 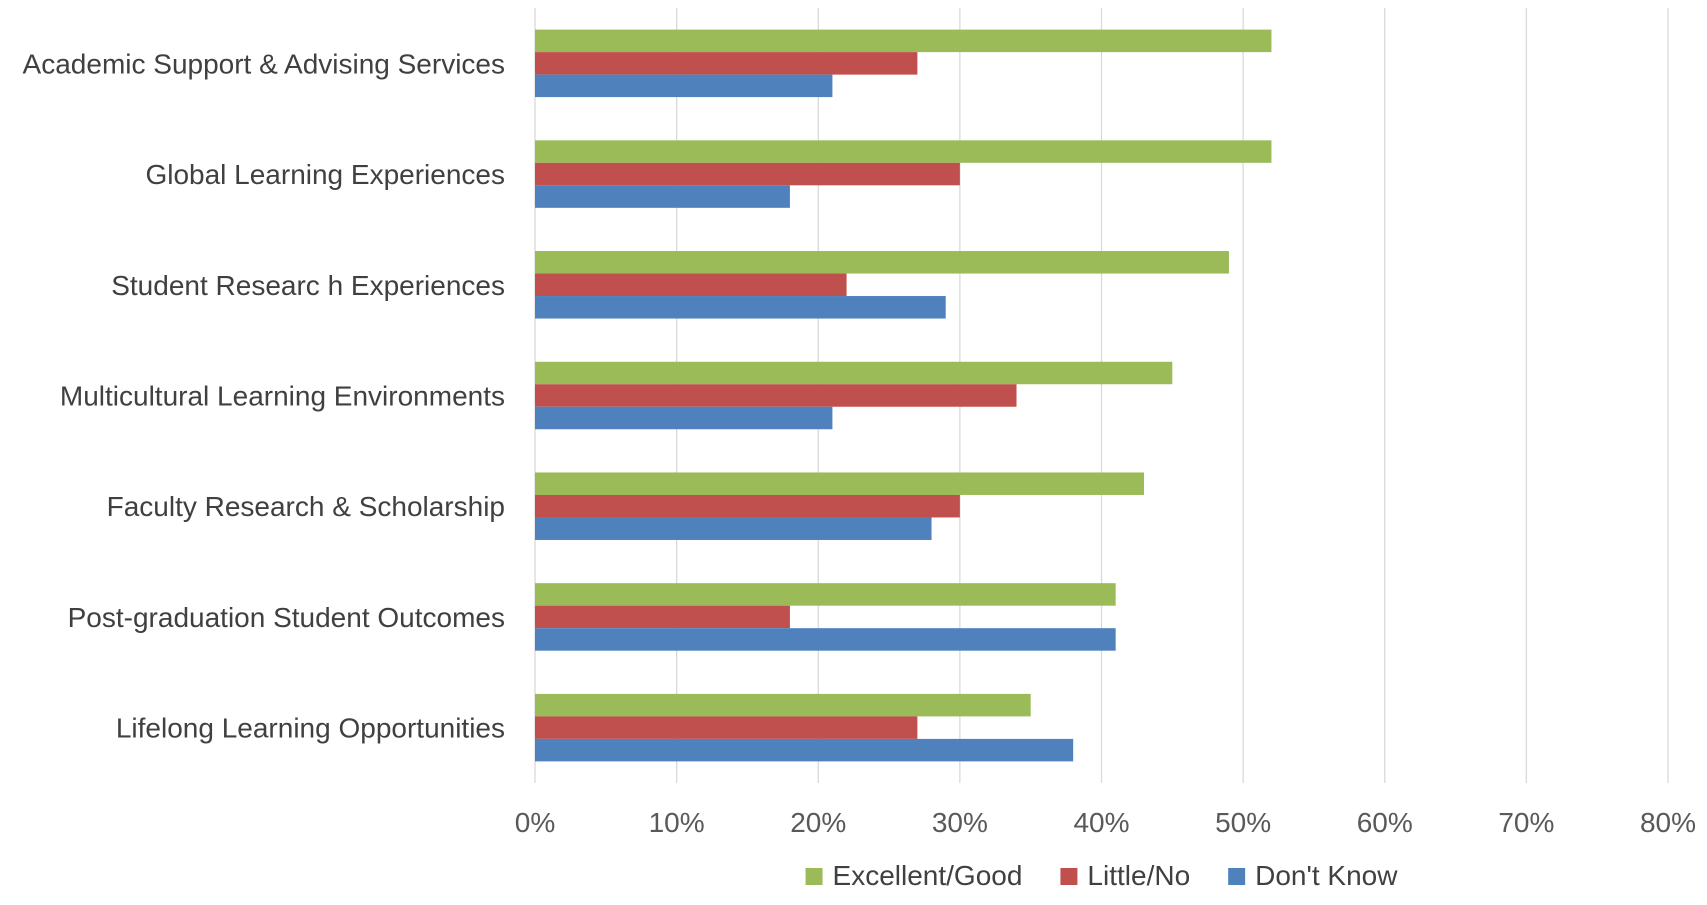 What do you see at coordinates (960, 822) in the screenshot?
I see `x-tick-label: 30%` at bounding box center [960, 822].